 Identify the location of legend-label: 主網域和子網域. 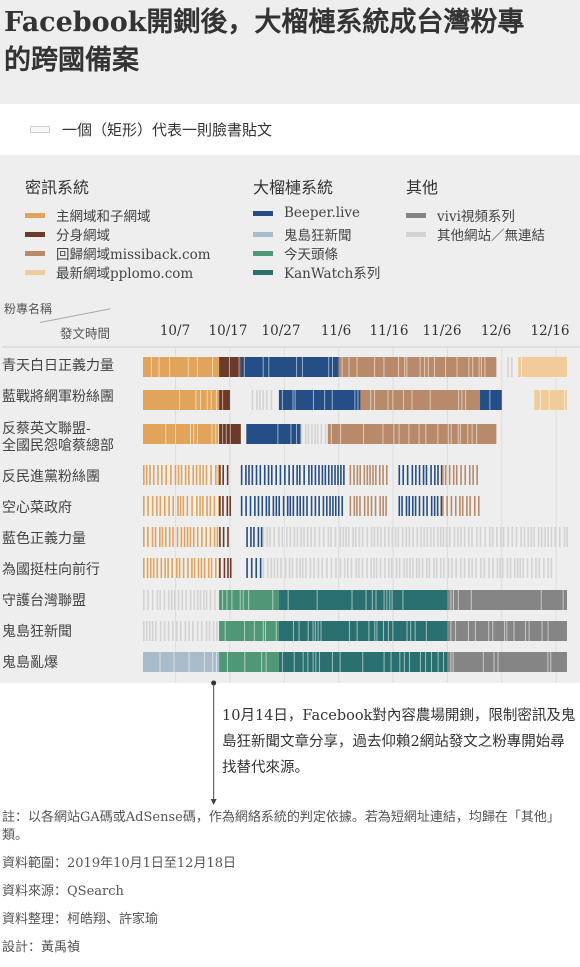
(103, 217).